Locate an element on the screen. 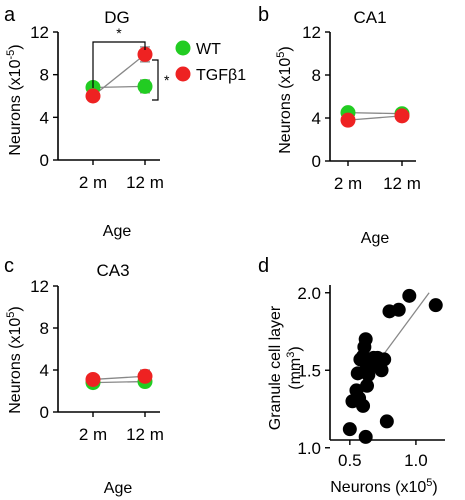  x-tick-label: 1.0 is located at coordinates (416, 460).